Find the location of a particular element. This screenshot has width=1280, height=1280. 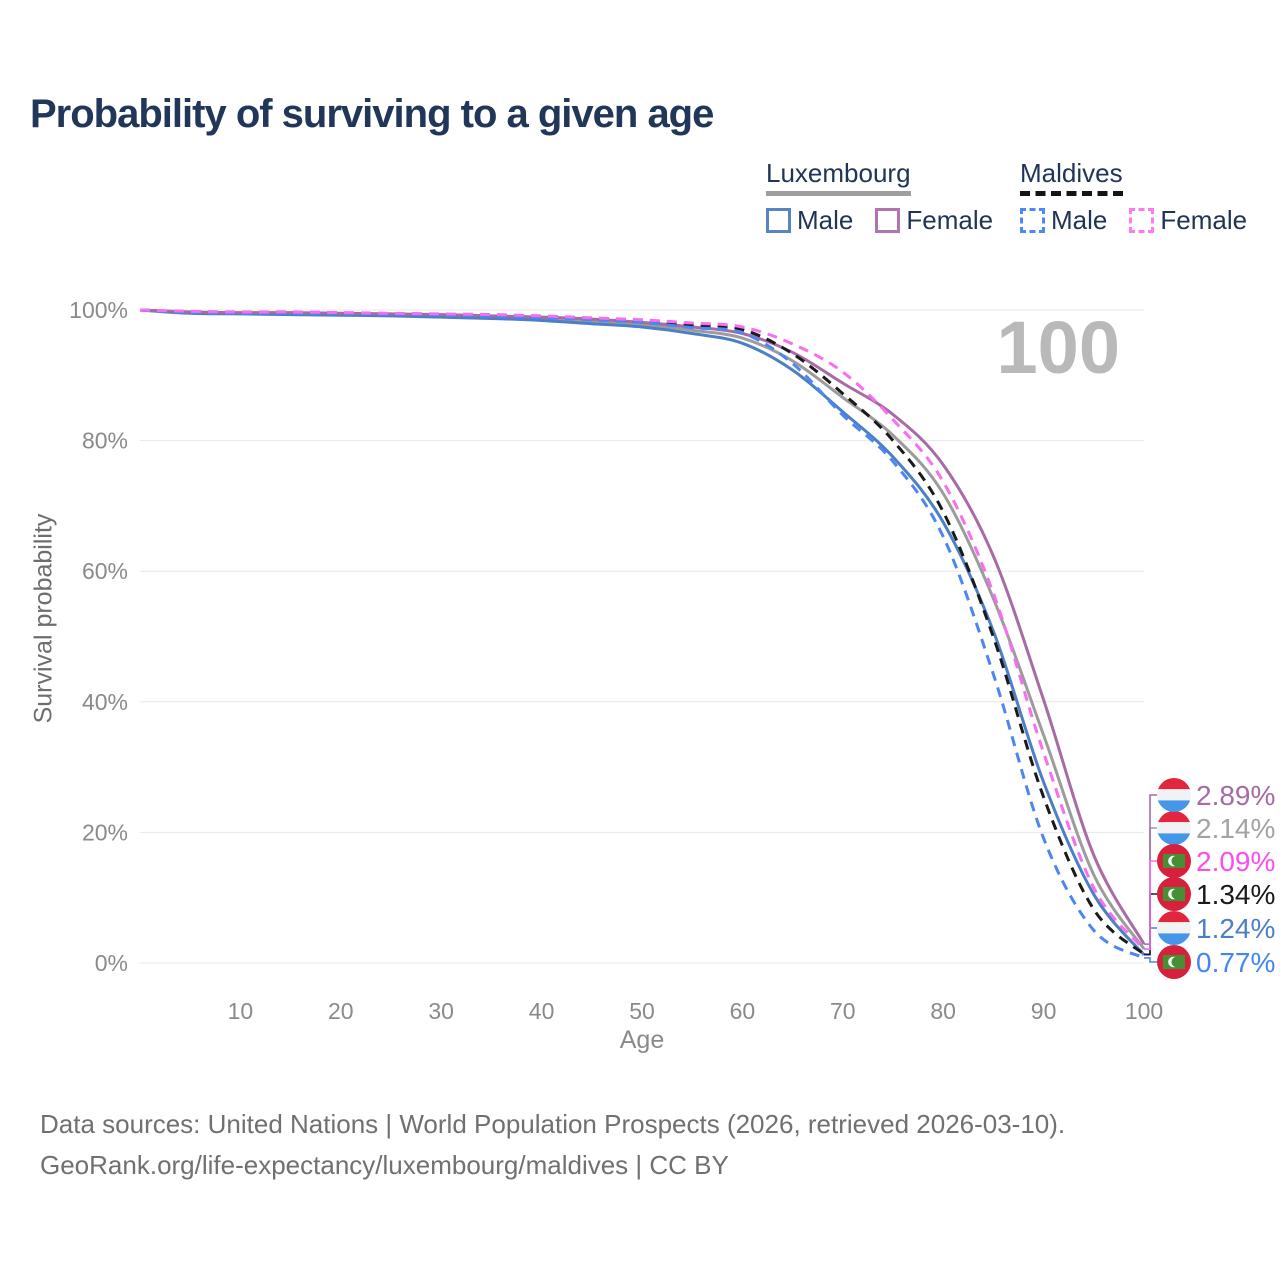

legend-item-maldives-female: Female is located at coordinates (1188, 220).